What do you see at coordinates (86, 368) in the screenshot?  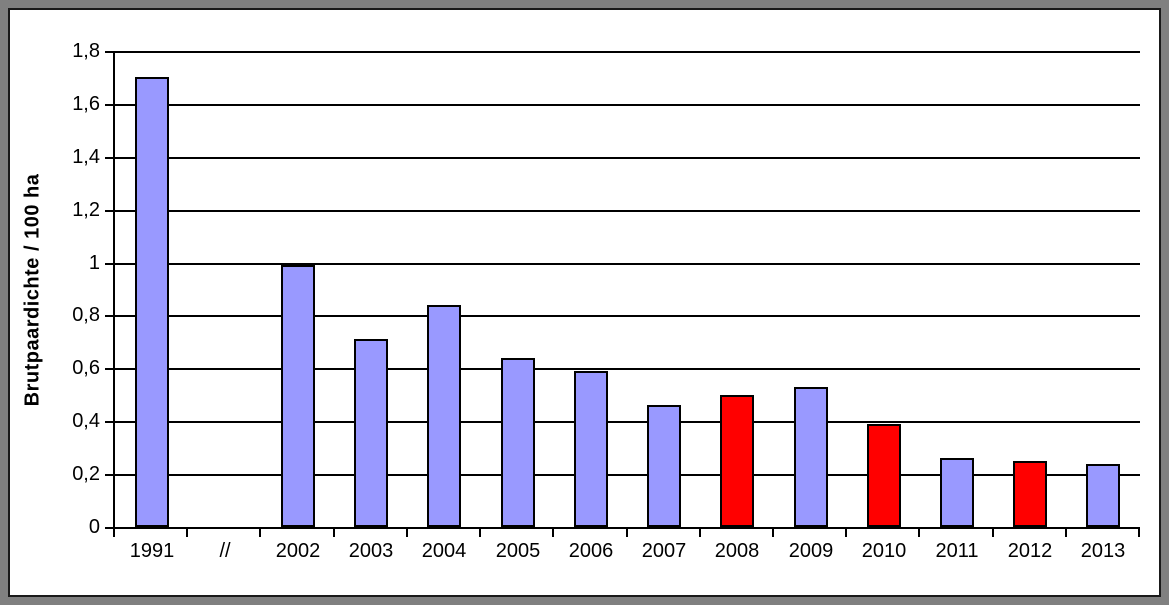 I see `y-tick-label: 0,6` at bounding box center [86, 368].